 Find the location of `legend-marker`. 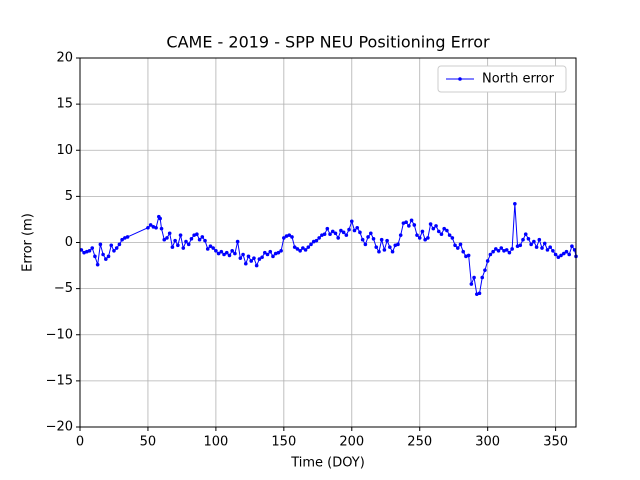

legend-marker is located at coordinates (460, 79).